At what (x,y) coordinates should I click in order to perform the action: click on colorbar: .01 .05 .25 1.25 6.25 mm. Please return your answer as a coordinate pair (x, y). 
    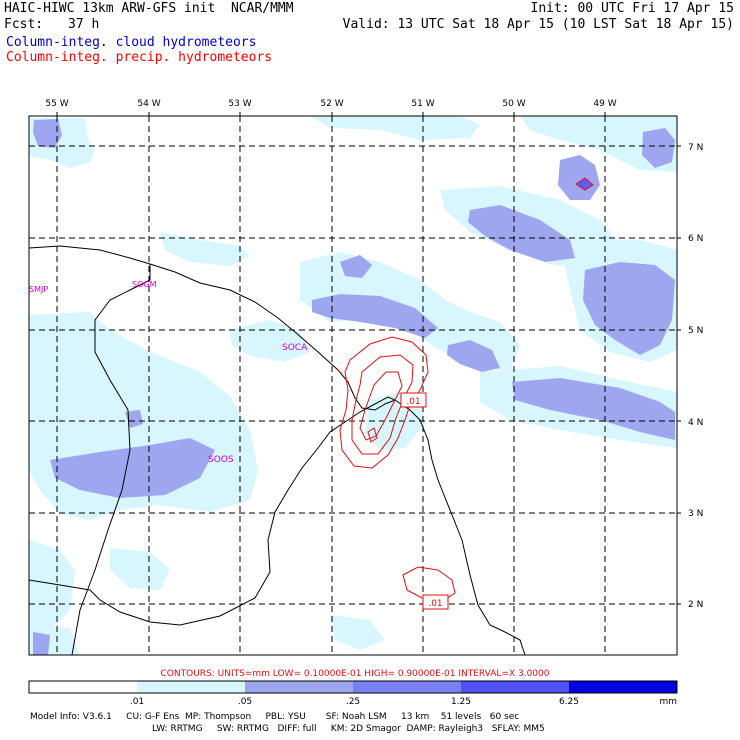
    Looking at the image, I should click on (353, 693).